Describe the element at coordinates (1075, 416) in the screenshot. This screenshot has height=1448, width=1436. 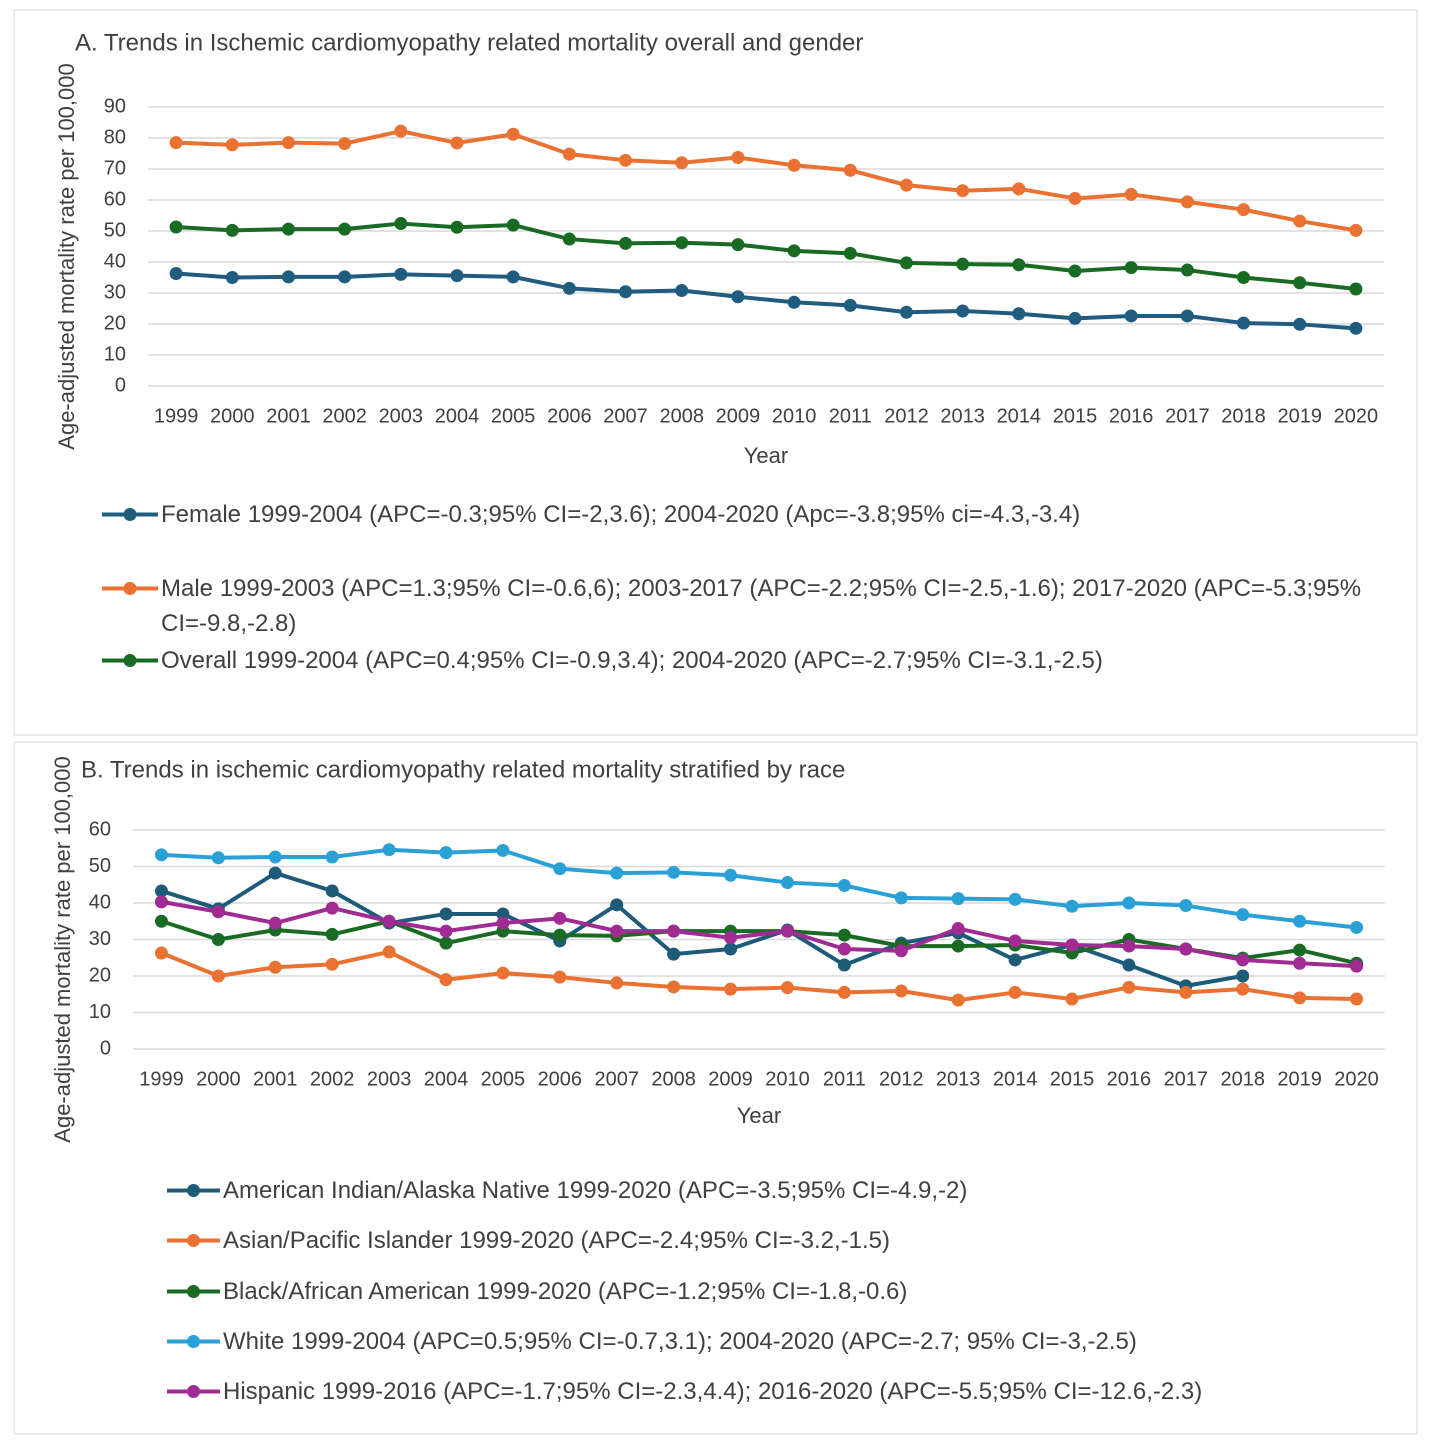
I see `x-tick-label: 2015` at that location.